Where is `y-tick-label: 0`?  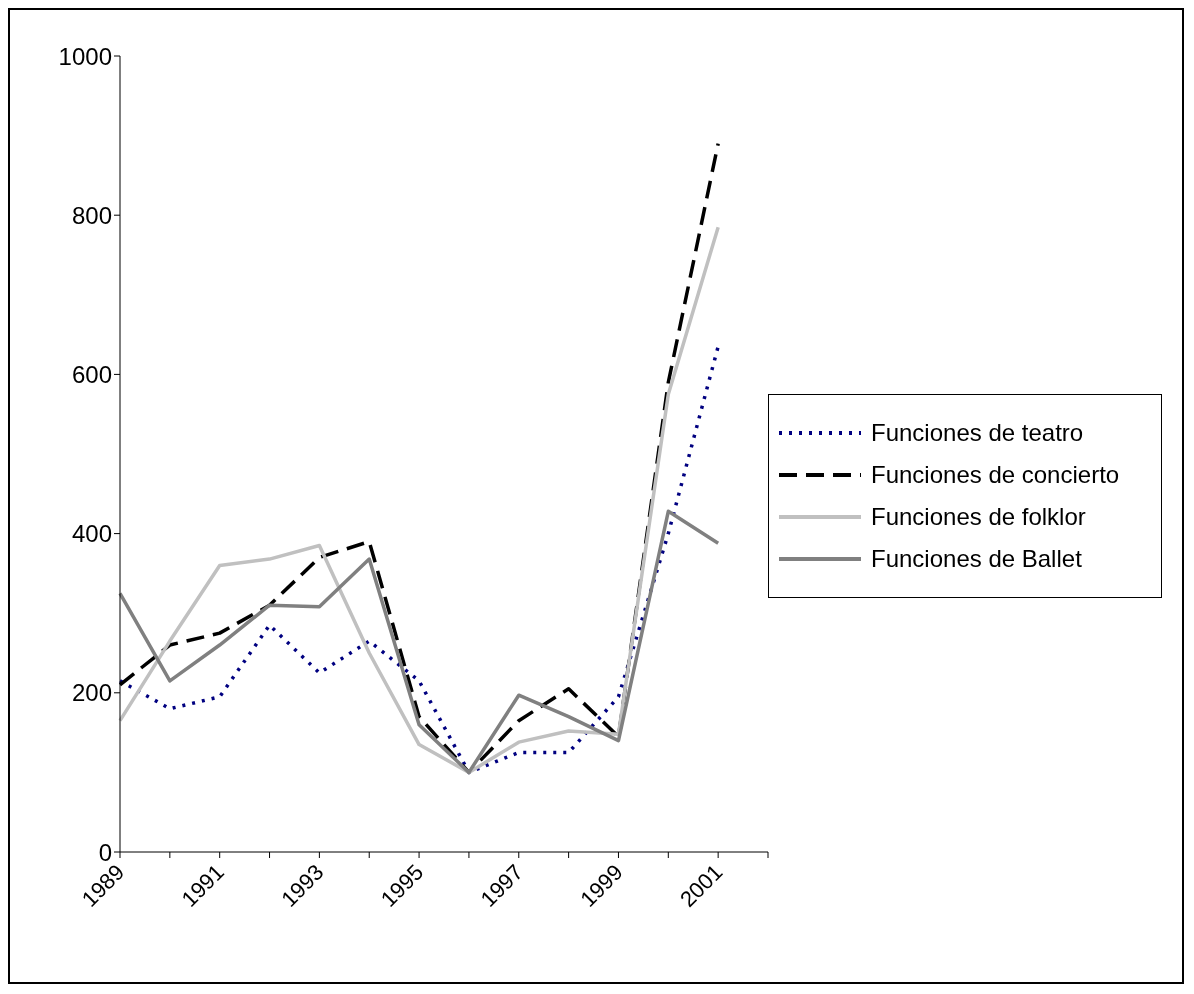
y-tick-label: 0 is located at coordinates (105, 852).